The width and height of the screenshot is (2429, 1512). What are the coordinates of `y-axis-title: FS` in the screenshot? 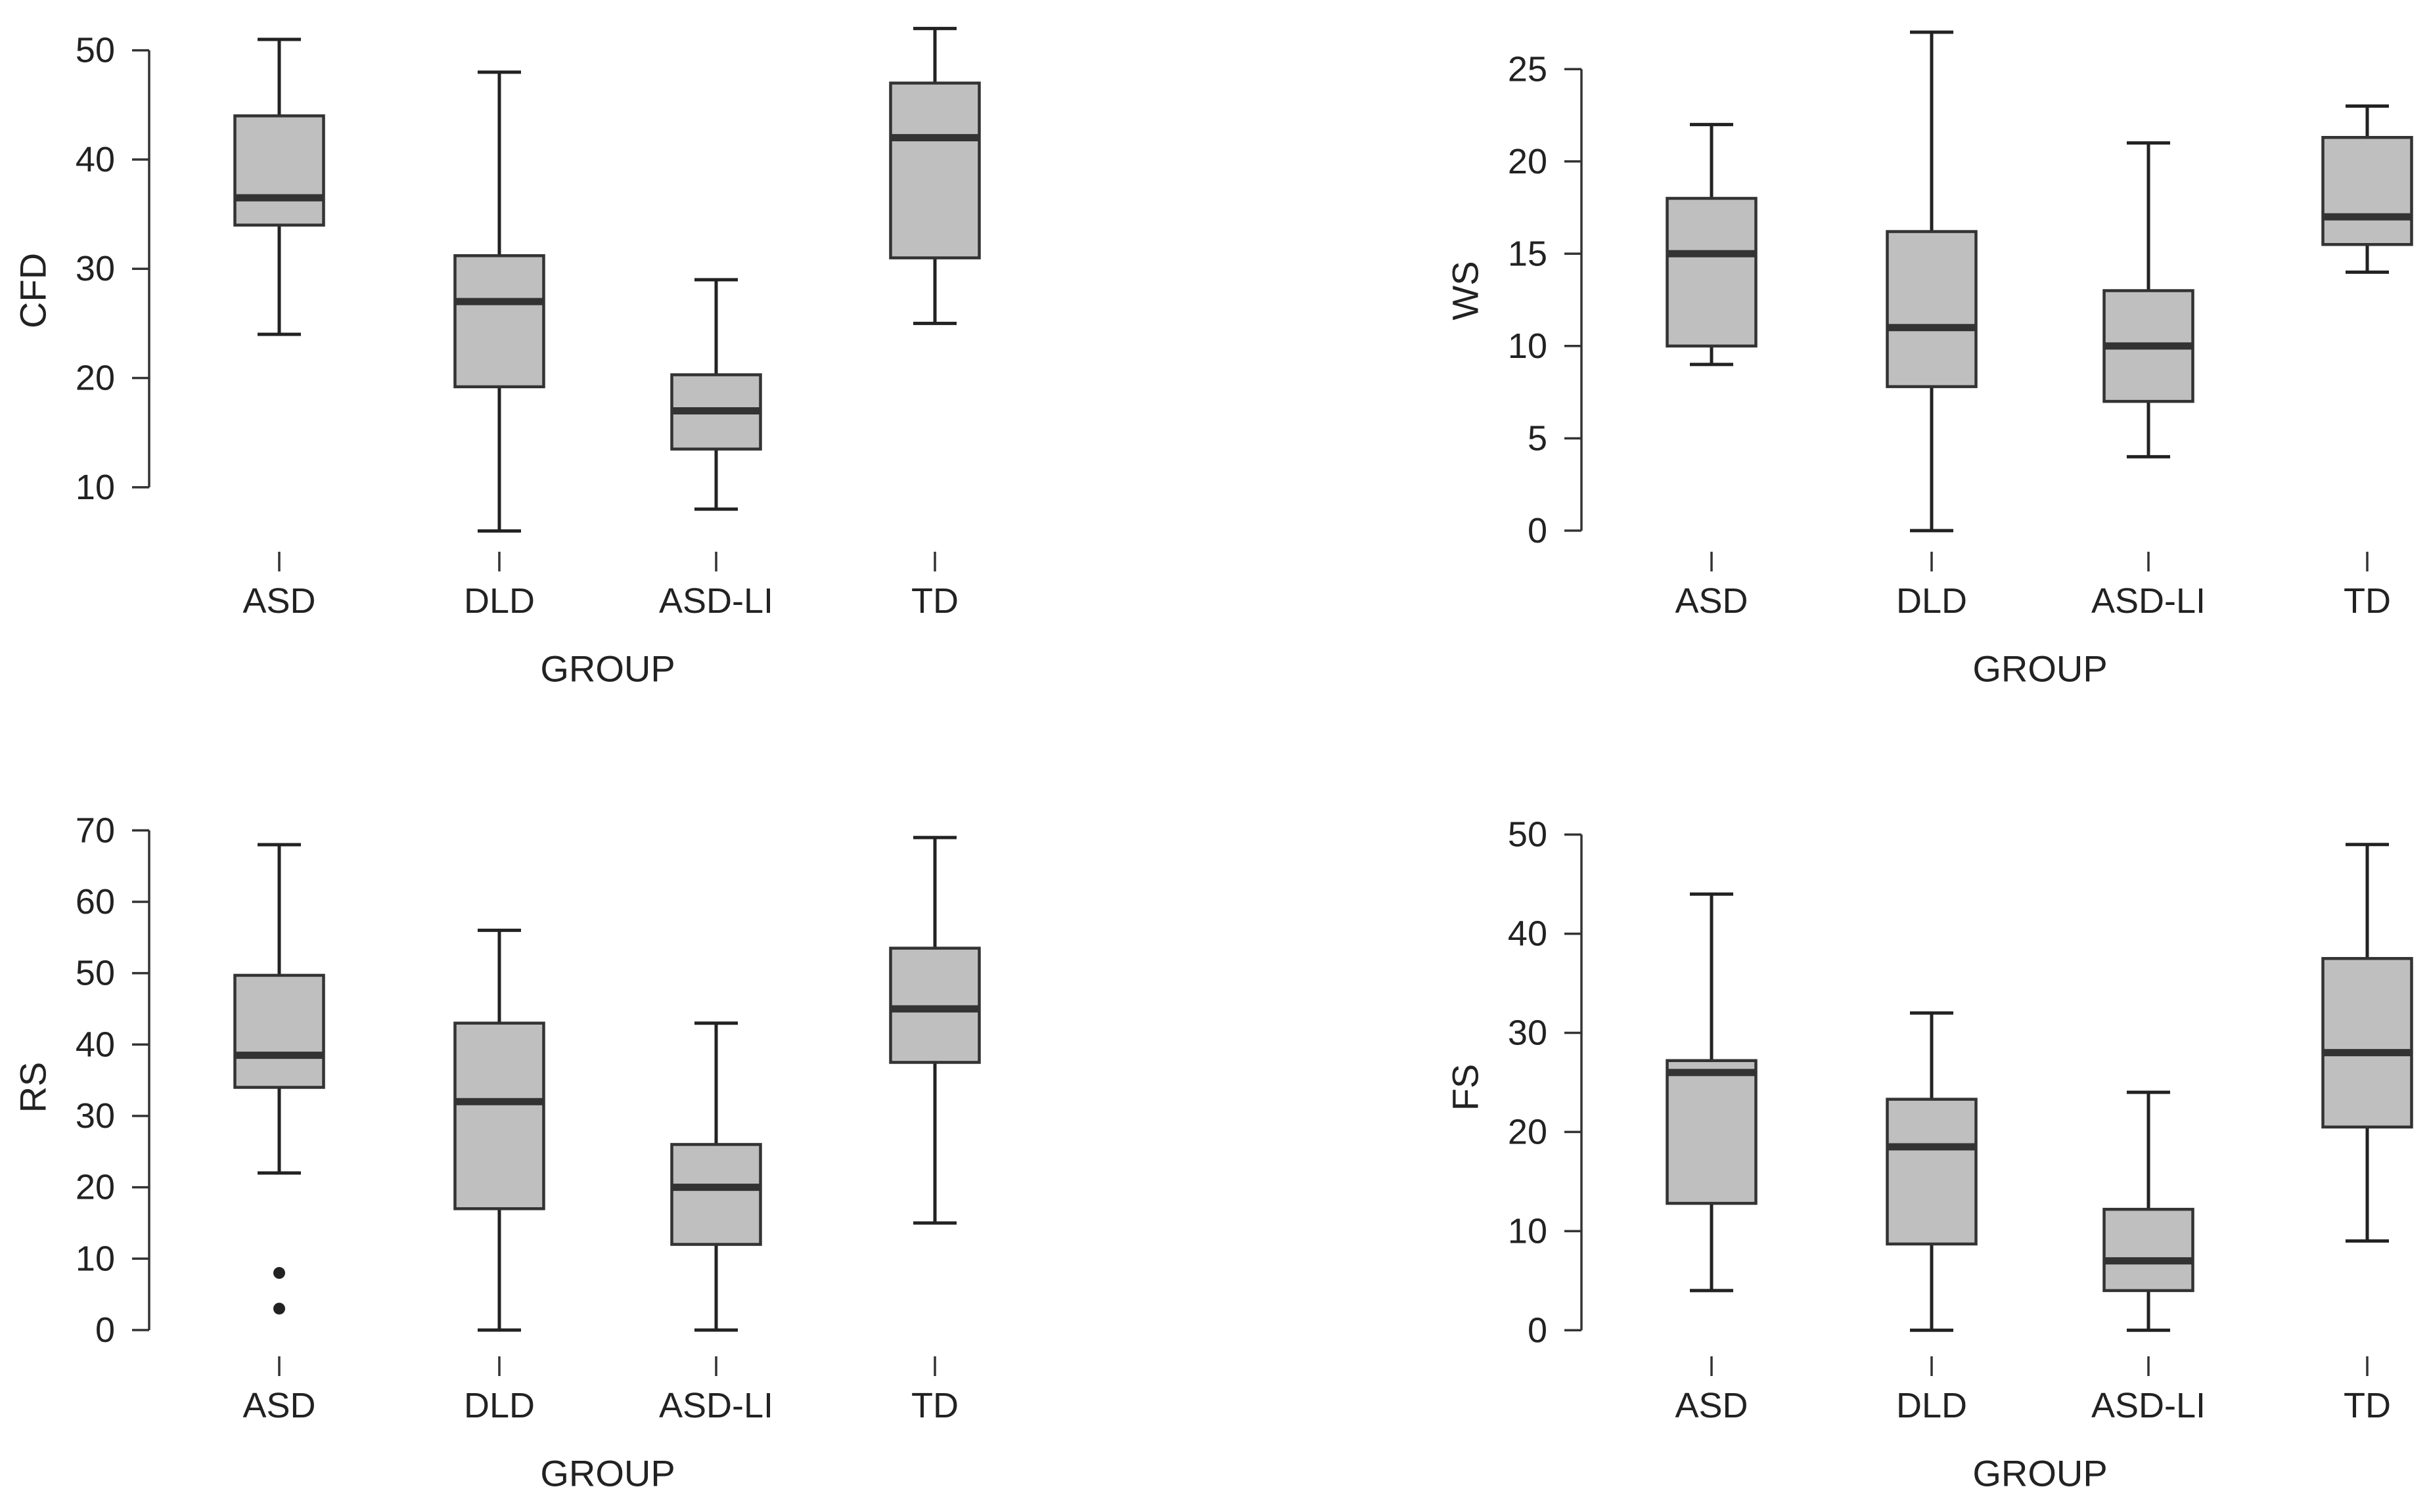 It's located at (1465, 1087).